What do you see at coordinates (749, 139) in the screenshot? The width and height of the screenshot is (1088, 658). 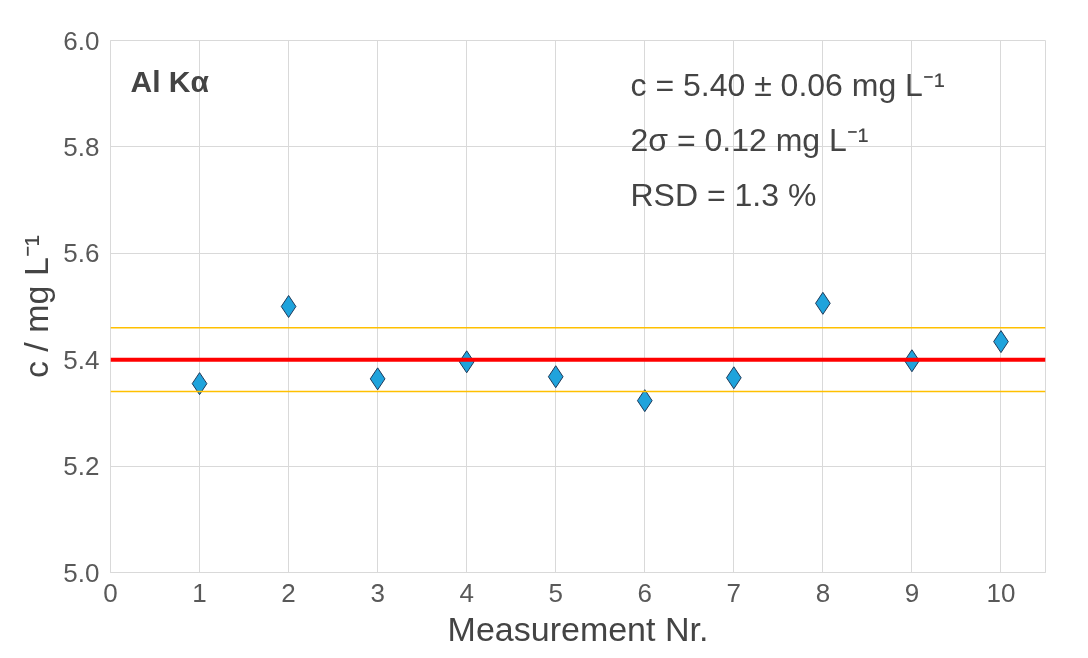 I see `annotation: 2σ = 0.12 mg L⁻¹` at bounding box center [749, 139].